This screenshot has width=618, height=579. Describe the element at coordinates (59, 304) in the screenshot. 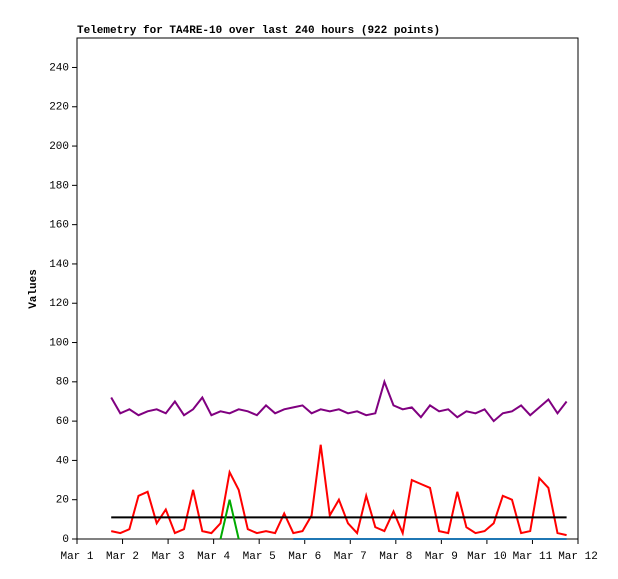

I see `y-tick-label: 120` at that location.